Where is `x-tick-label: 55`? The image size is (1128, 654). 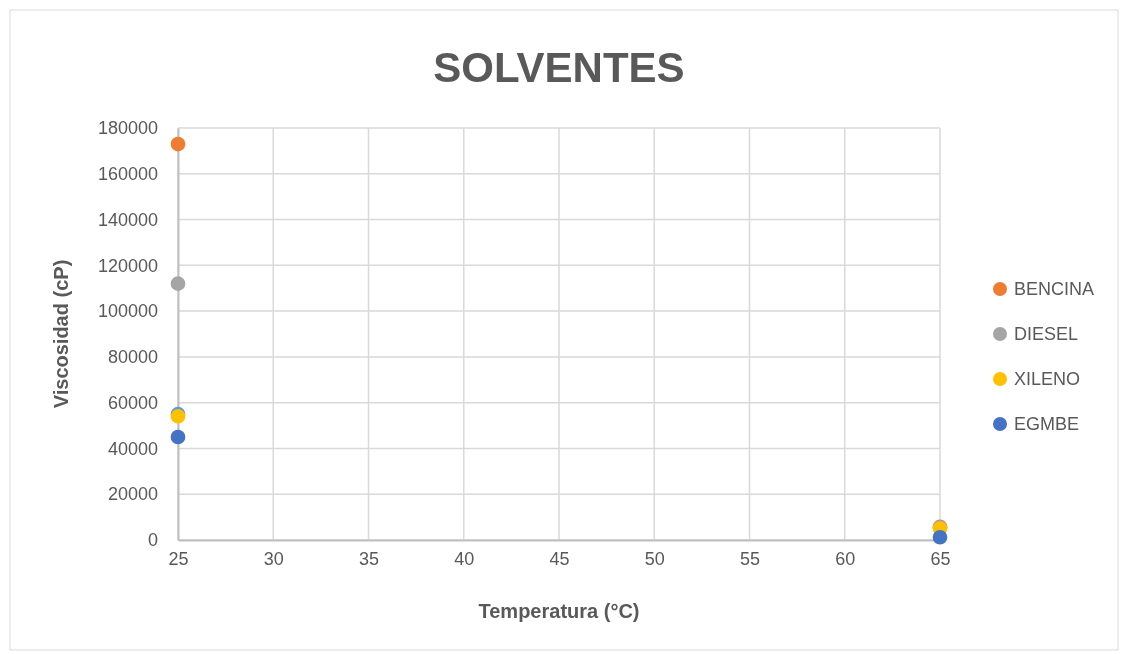
x-tick-label: 55 is located at coordinates (750, 558).